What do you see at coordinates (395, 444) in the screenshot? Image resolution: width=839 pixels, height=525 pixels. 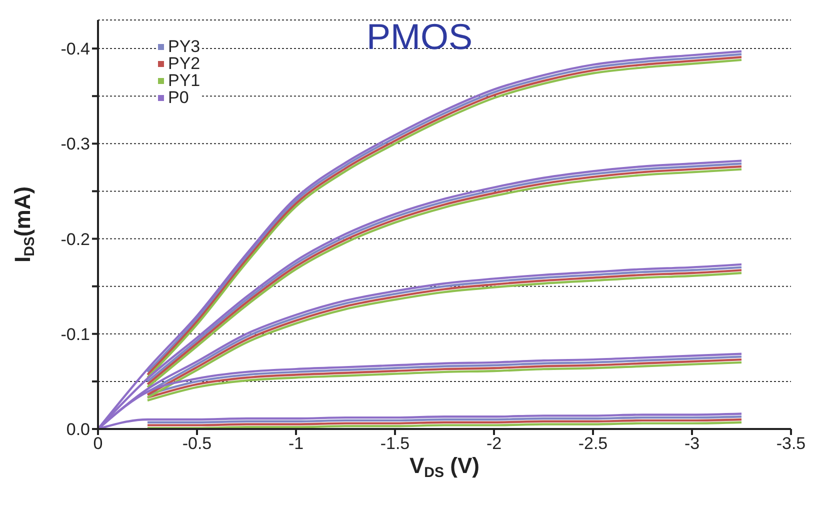 I see `x-tick-label: -1.5` at bounding box center [395, 444].